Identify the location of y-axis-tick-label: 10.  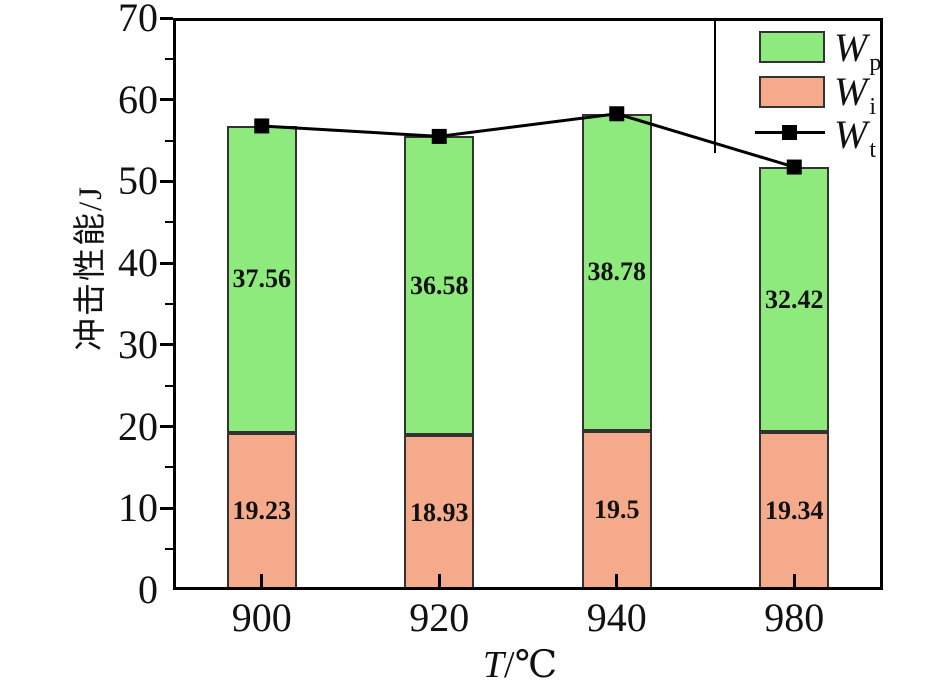
(138, 508).